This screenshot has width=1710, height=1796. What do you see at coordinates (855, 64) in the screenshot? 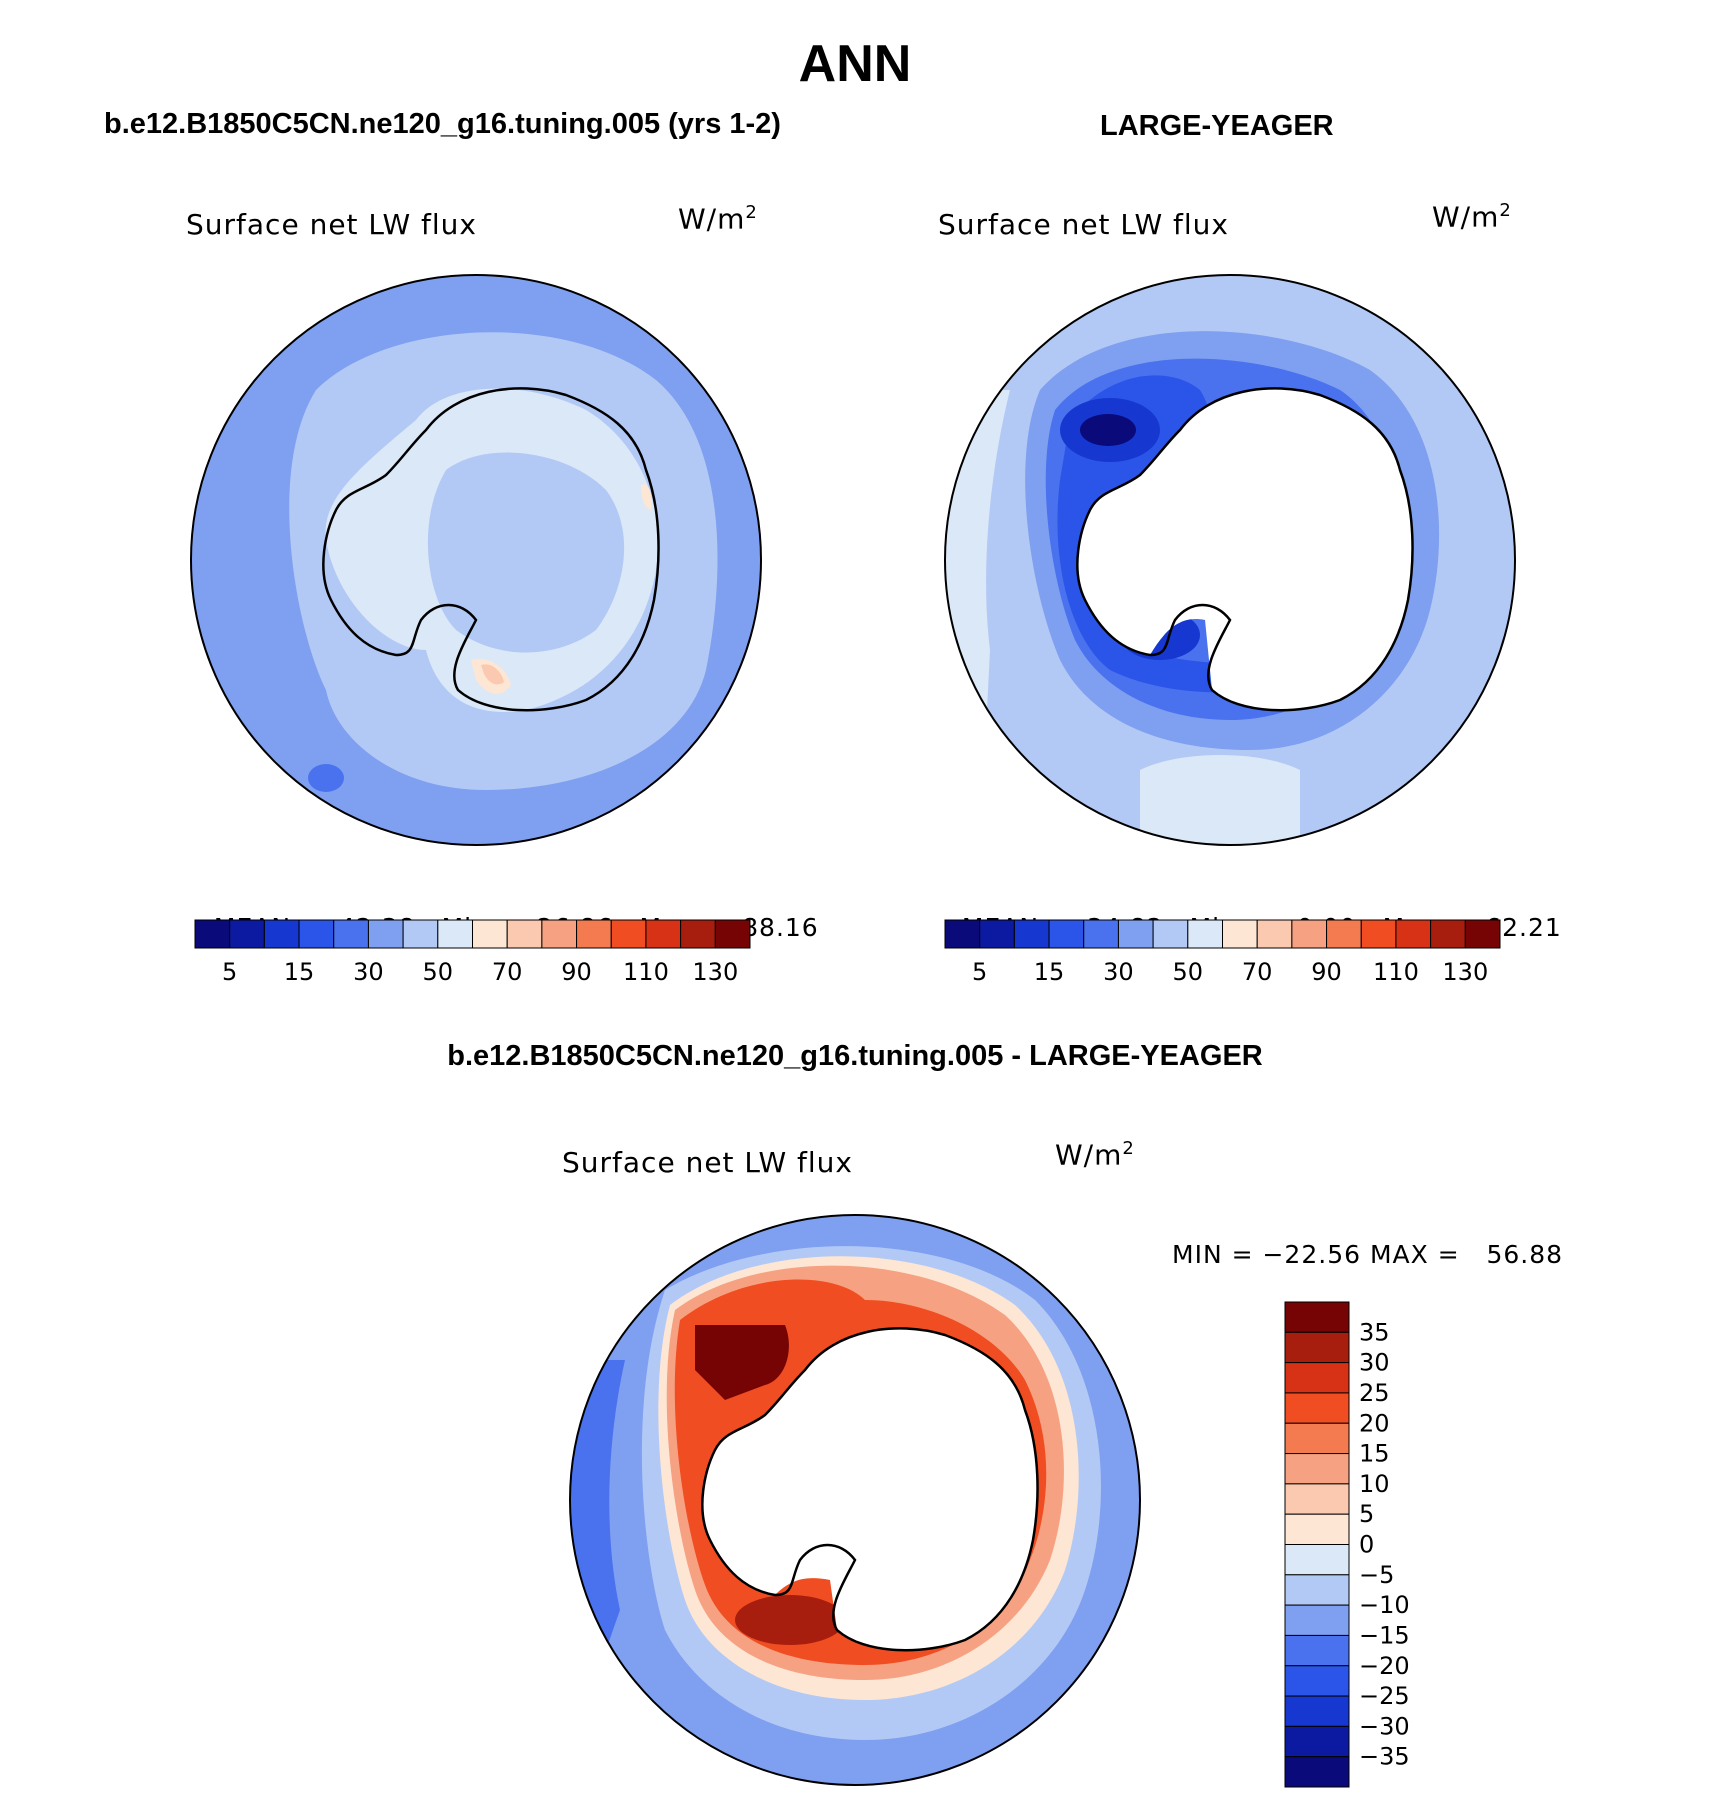
I see `figure-title: ANN` at bounding box center [855, 64].